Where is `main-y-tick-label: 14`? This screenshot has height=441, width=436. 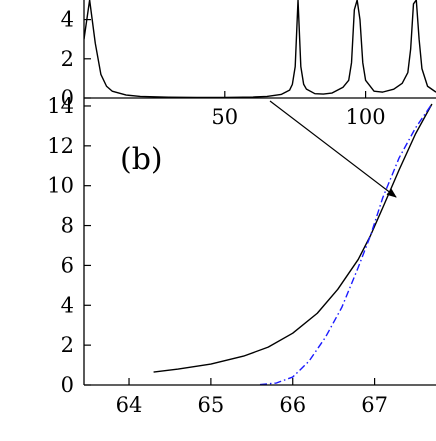
main-y-tick-label: 14 is located at coordinates (60, 106).